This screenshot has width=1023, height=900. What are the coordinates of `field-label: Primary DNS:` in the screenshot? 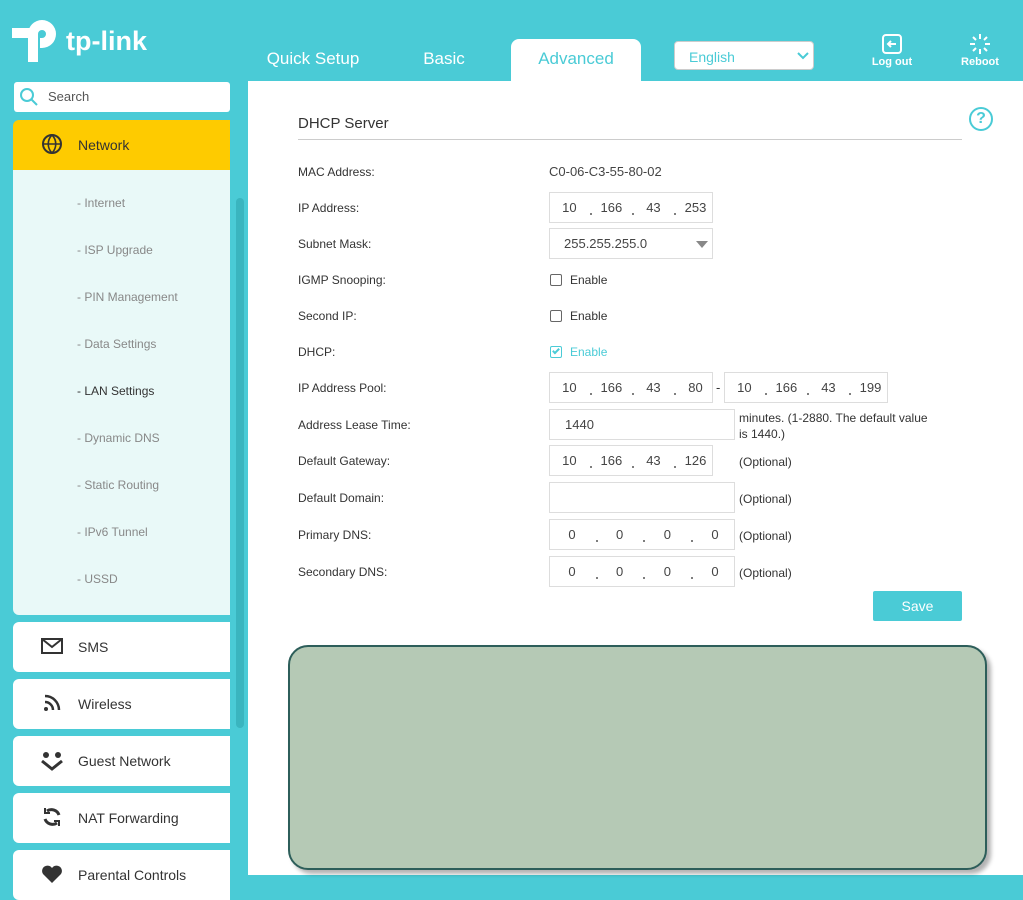 It's located at (335, 535).